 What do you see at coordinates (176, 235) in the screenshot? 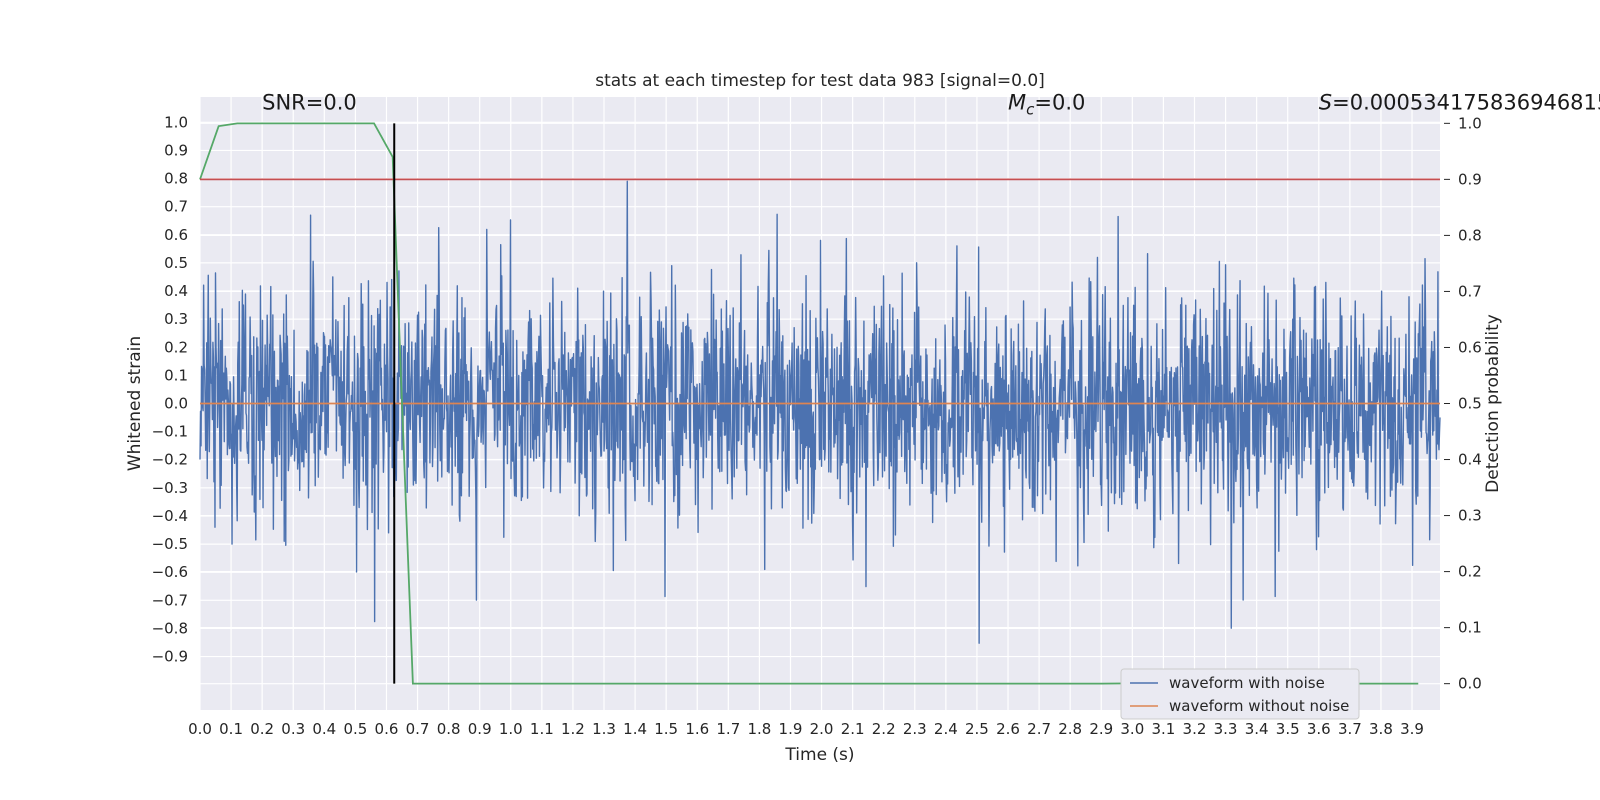
I see `y-tick-label: 0.6` at bounding box center [176, 235].